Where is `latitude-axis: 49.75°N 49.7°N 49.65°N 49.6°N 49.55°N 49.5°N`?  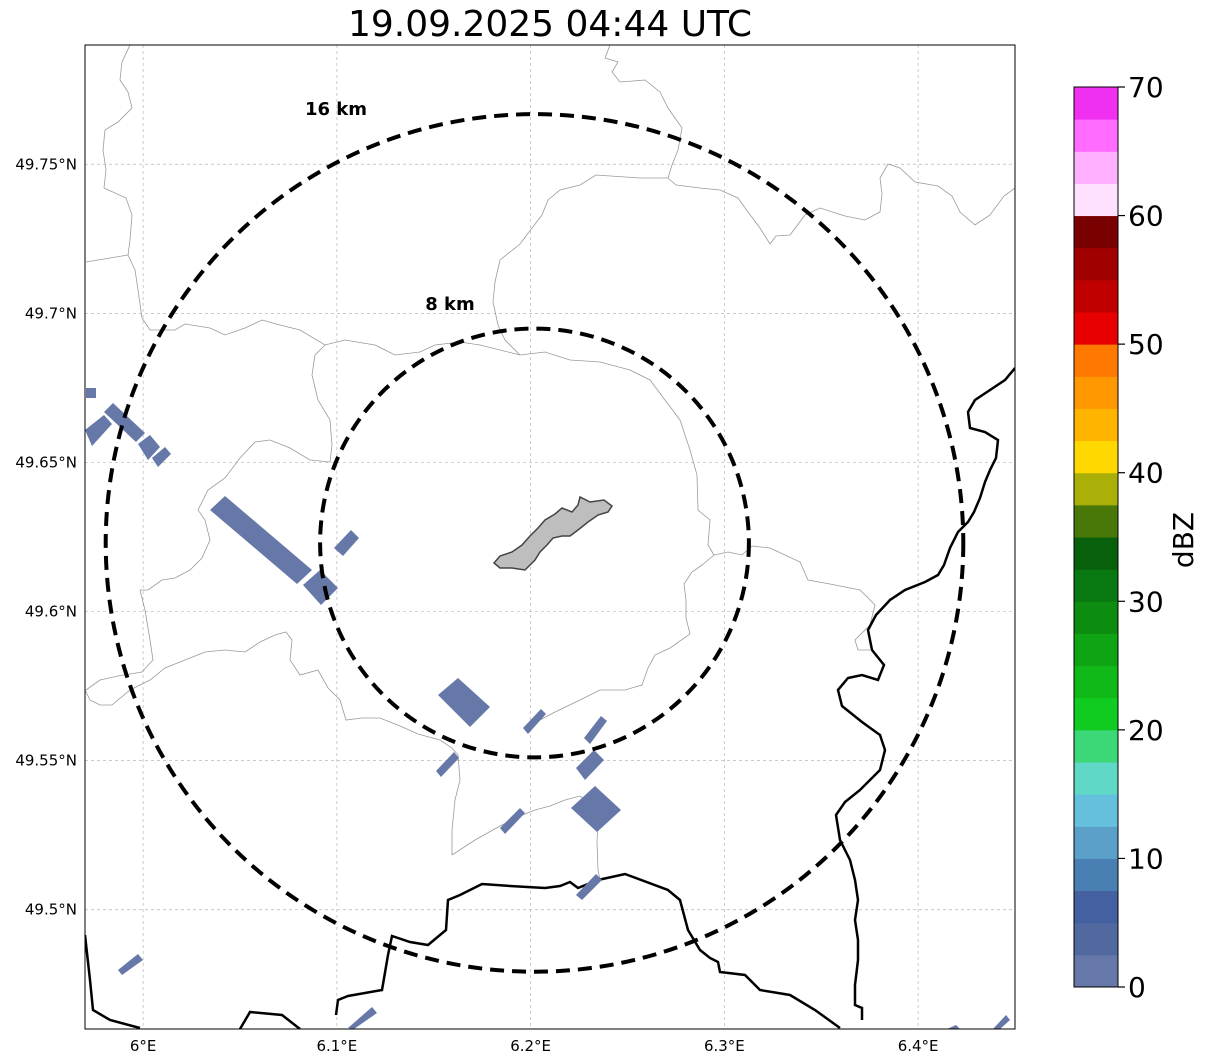
latitude-axis: 49.75°N 49.7°N 49.65°N 49.6°N 49.55°N 49.5°N is located at coordinates (46, 536).